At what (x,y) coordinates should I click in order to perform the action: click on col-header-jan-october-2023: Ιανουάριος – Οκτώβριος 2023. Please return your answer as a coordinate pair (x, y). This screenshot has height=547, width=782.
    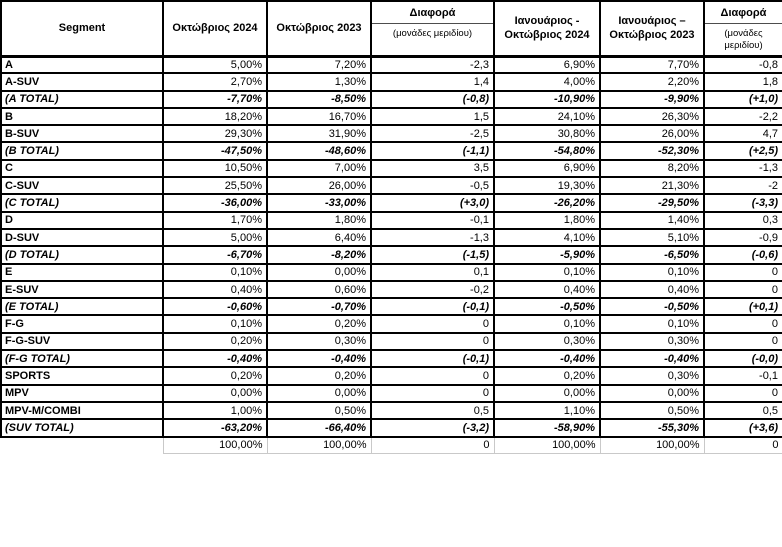
    Looking at the image, I should click on (652, 29).